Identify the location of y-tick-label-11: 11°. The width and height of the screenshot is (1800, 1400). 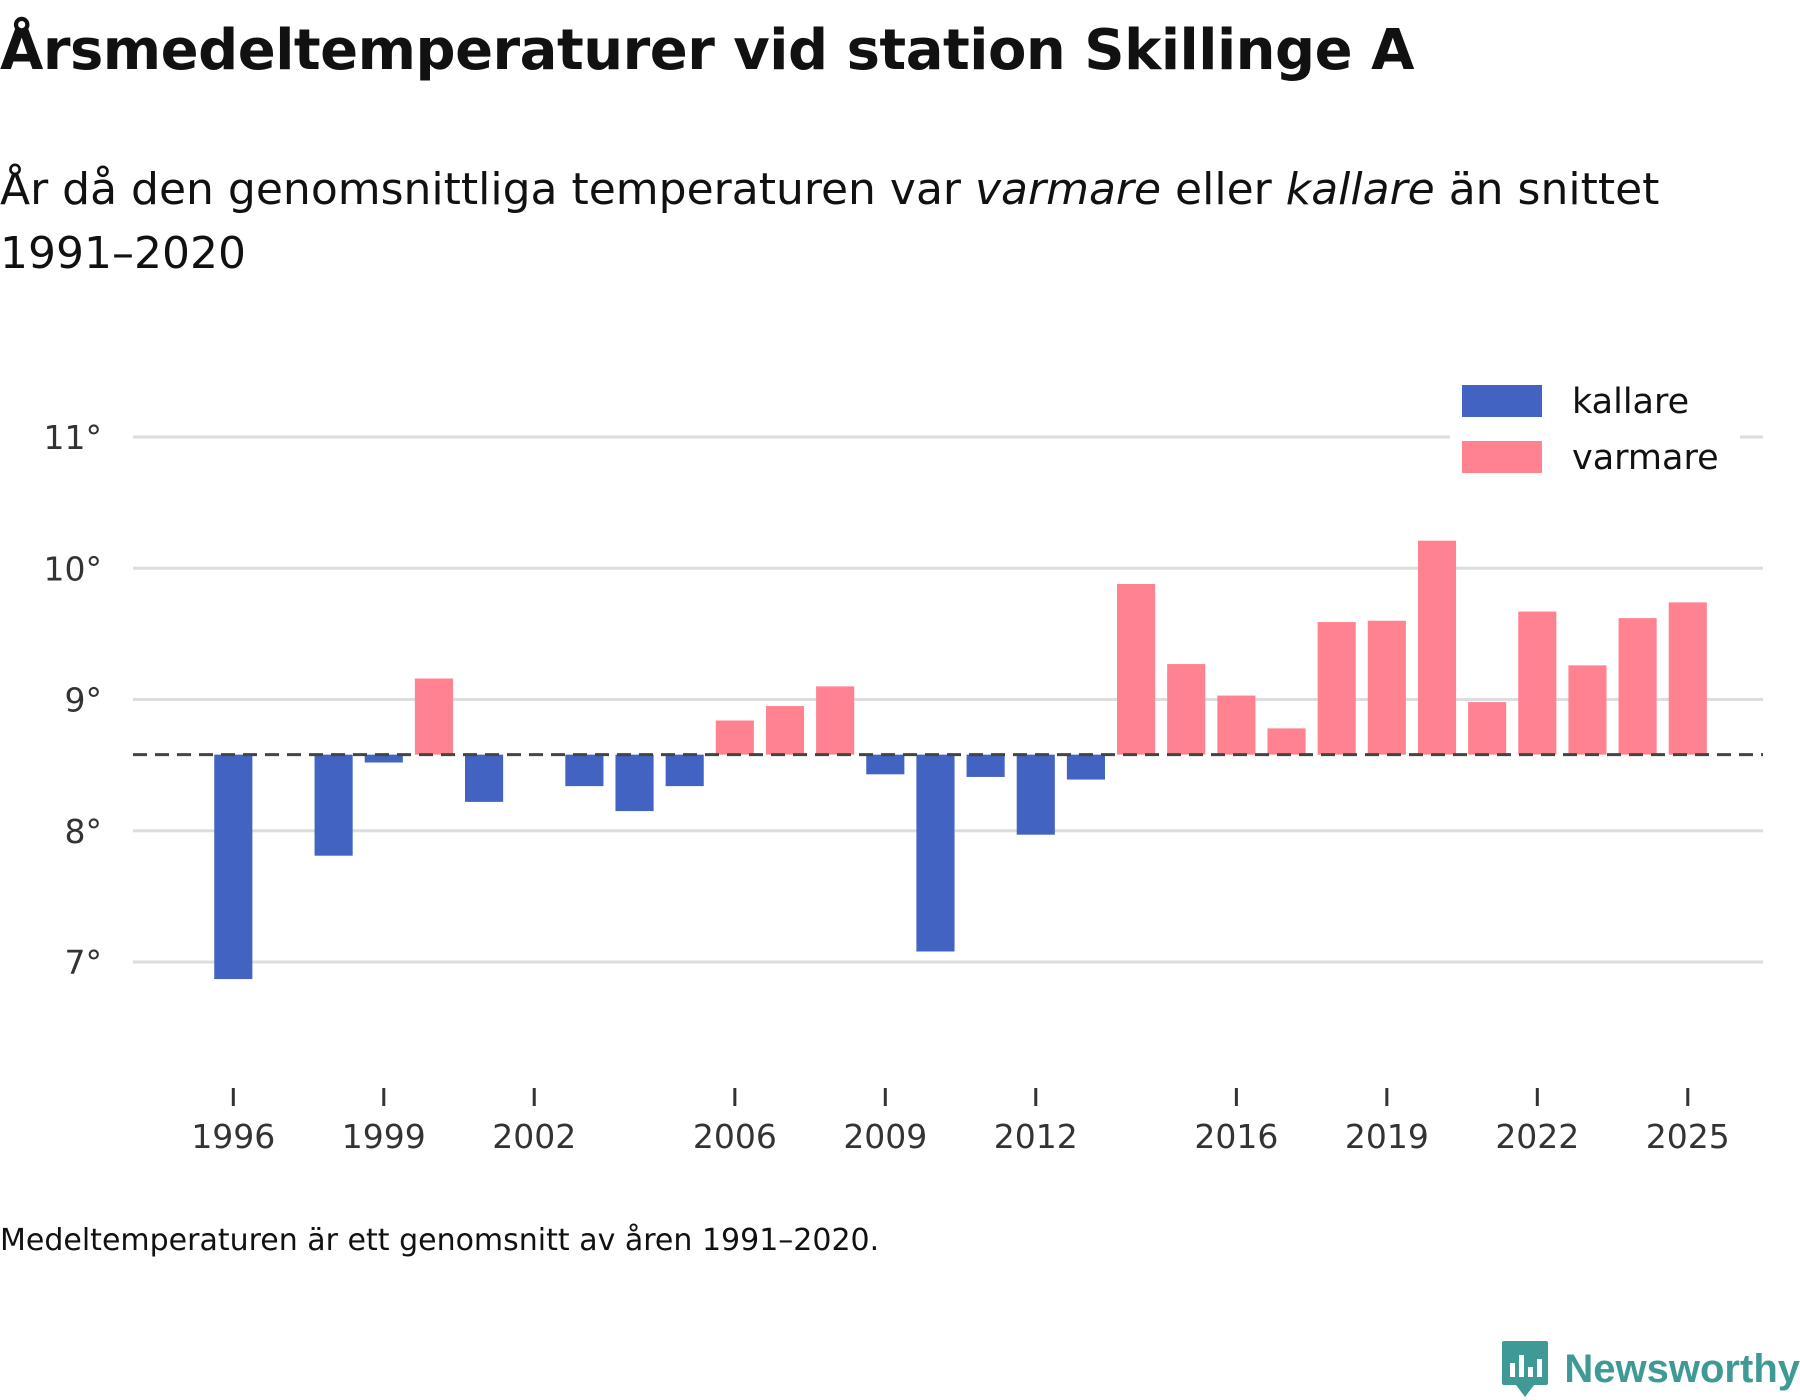
(73, 437).